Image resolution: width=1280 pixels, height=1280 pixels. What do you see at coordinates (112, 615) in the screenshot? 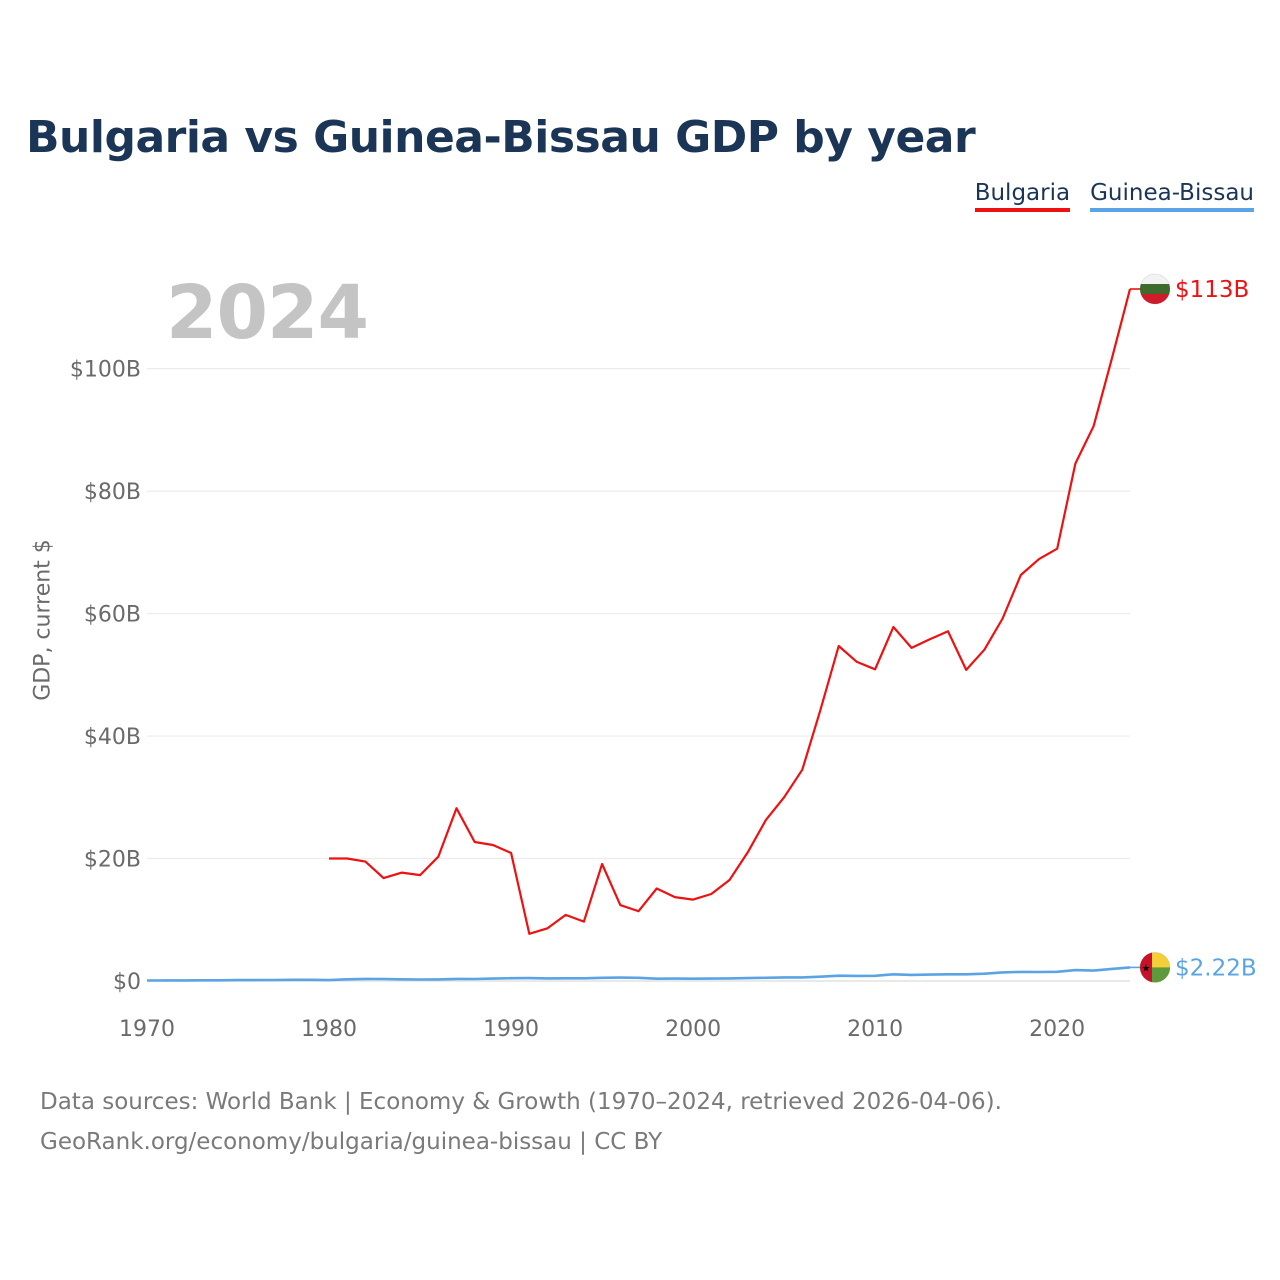
I see `y-tick-label: $60B` at bounding box center [112, 615].